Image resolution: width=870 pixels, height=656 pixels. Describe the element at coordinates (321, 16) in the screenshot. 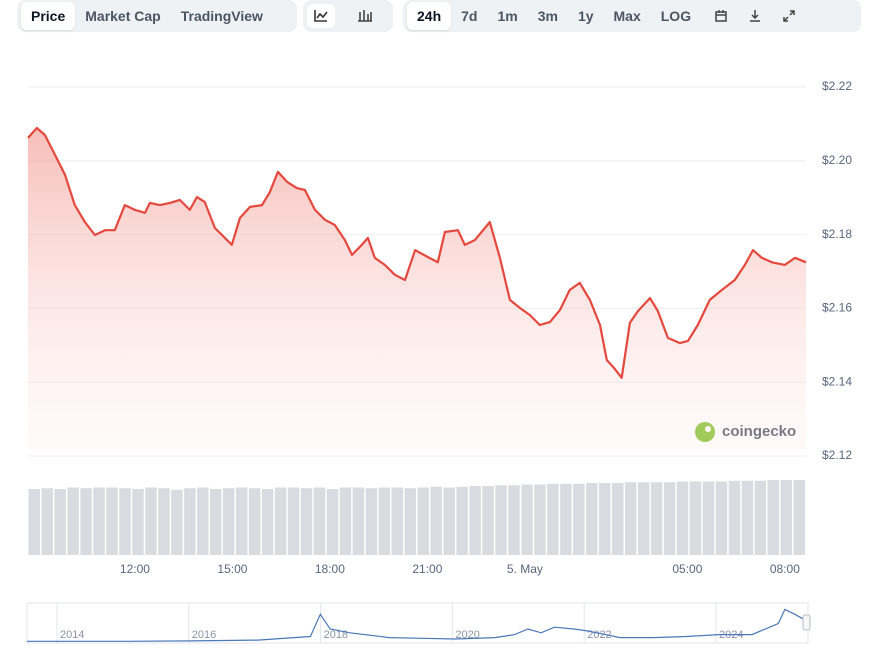

I see `line-chart-icon` at that location.